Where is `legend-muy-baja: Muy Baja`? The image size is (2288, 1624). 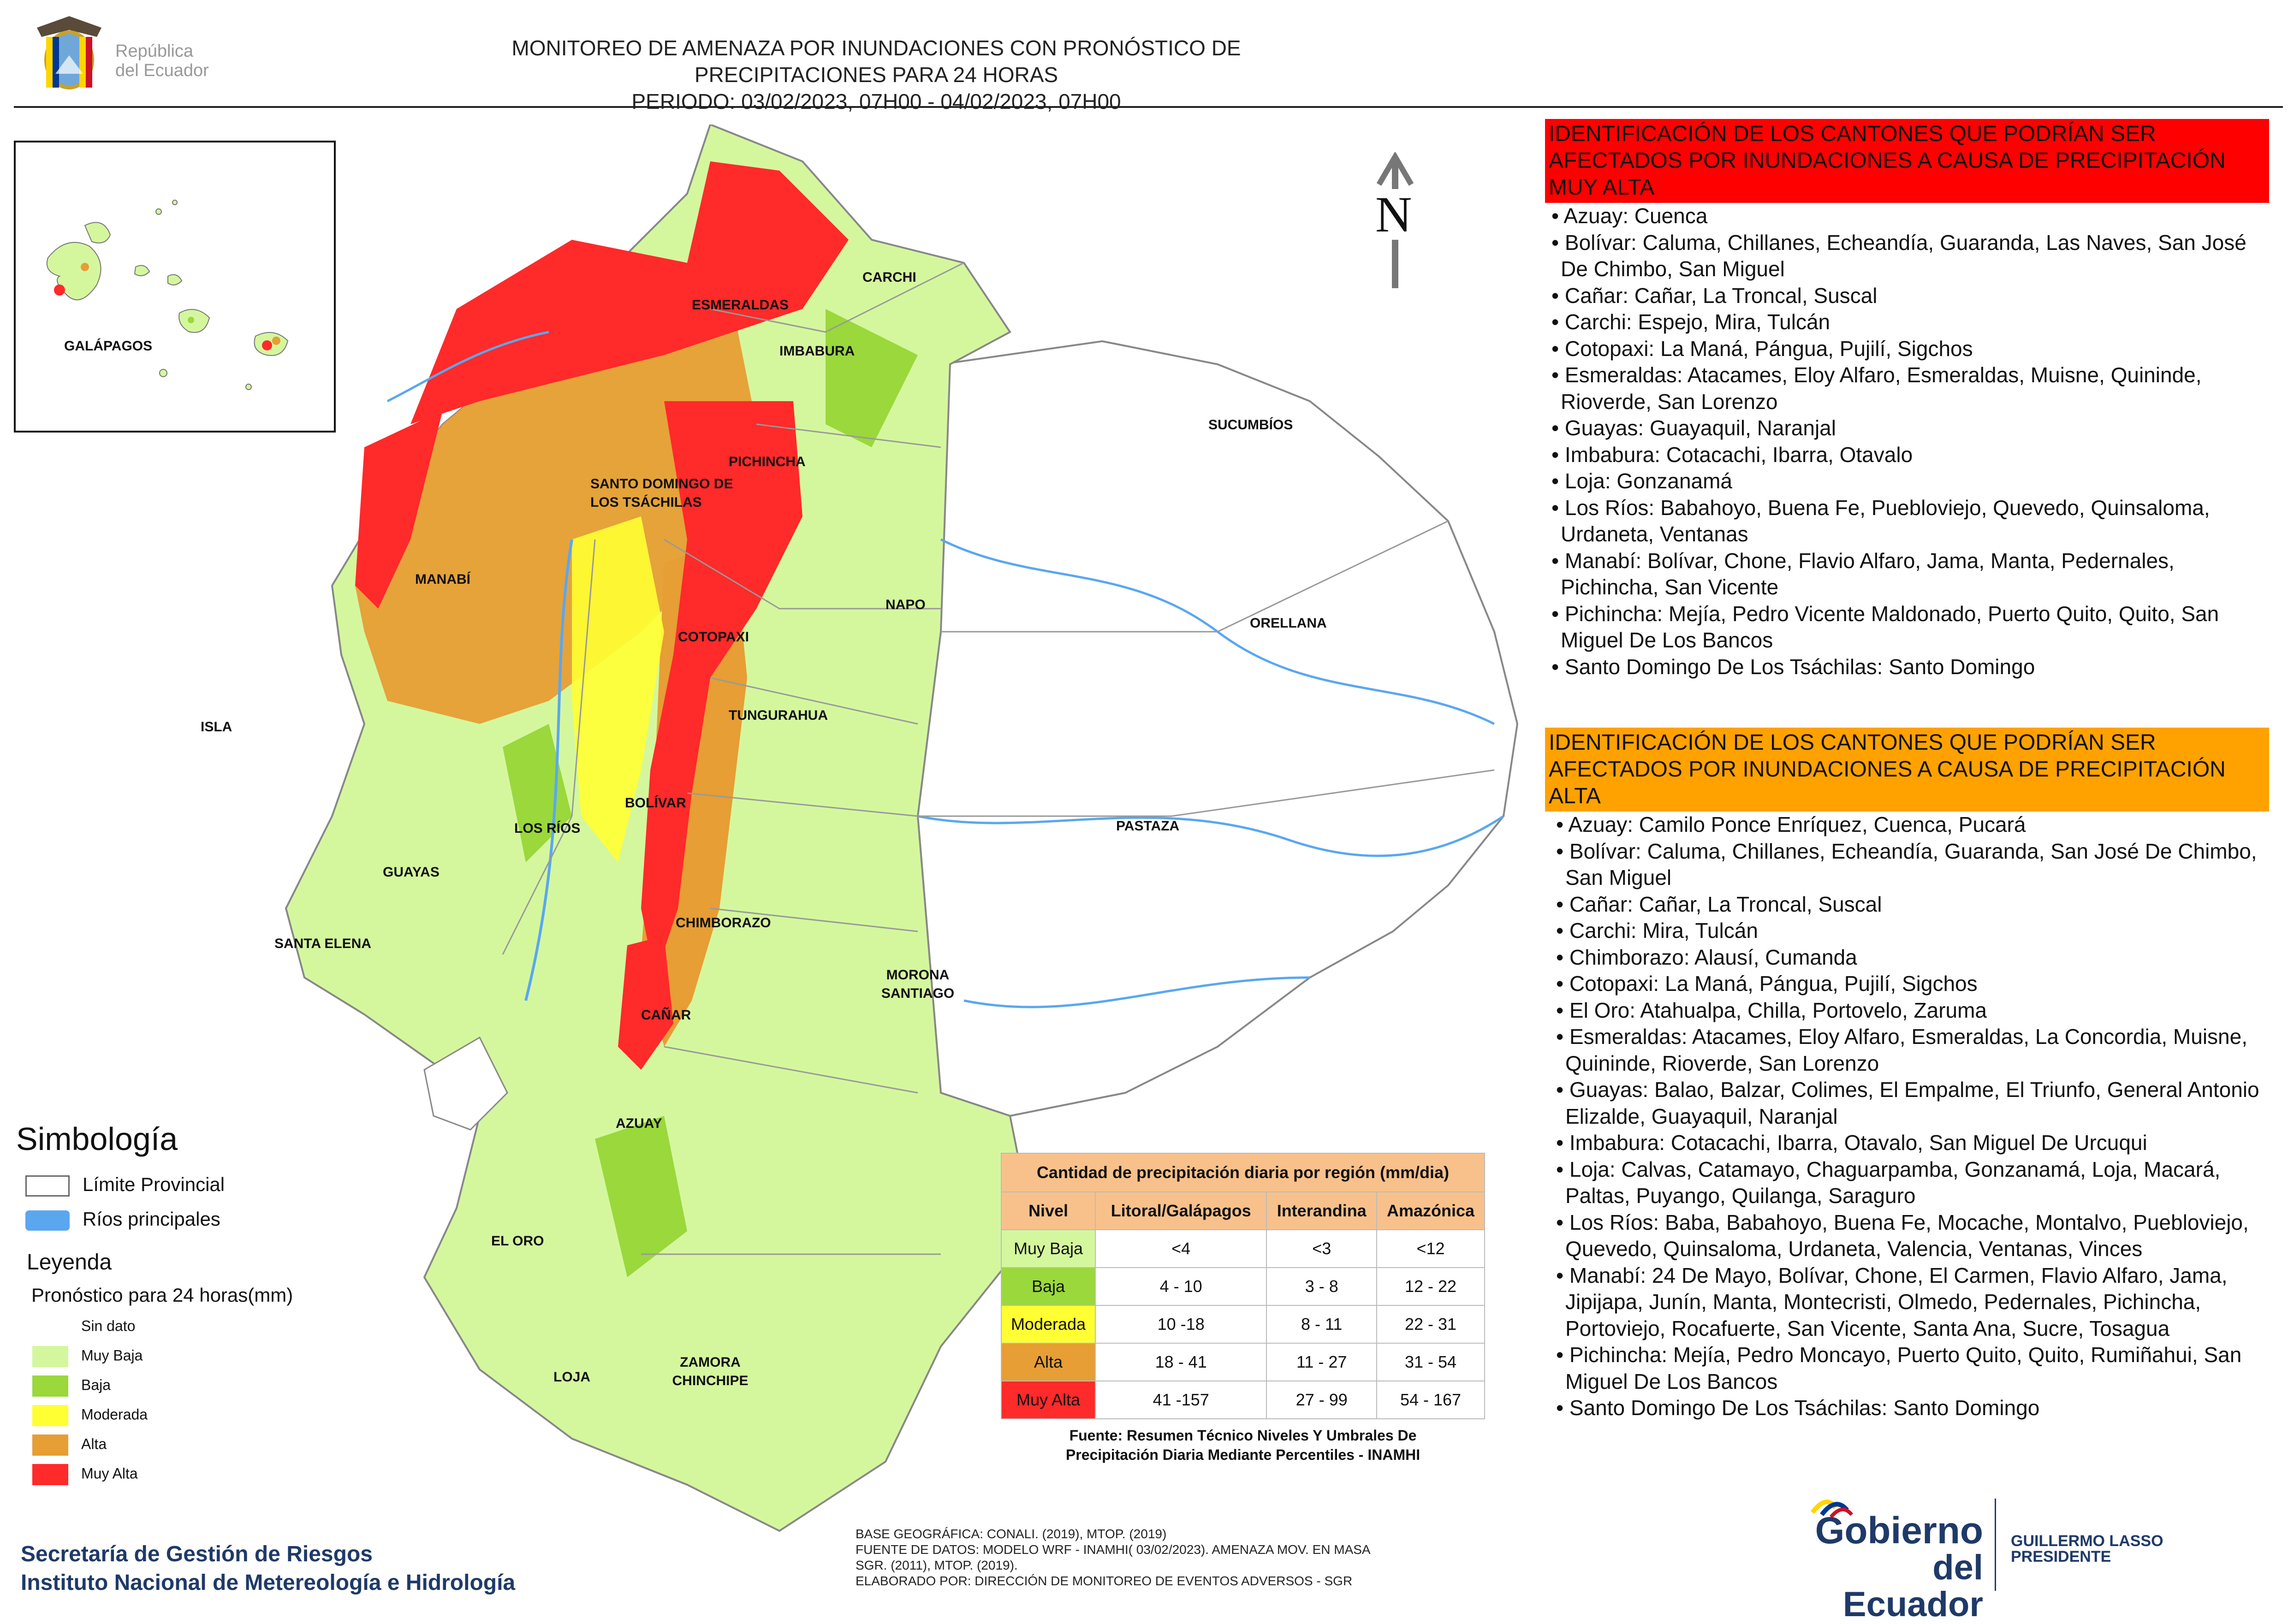
legend-muy-baja: Muy Baja is located at coordinates (90, 1361).